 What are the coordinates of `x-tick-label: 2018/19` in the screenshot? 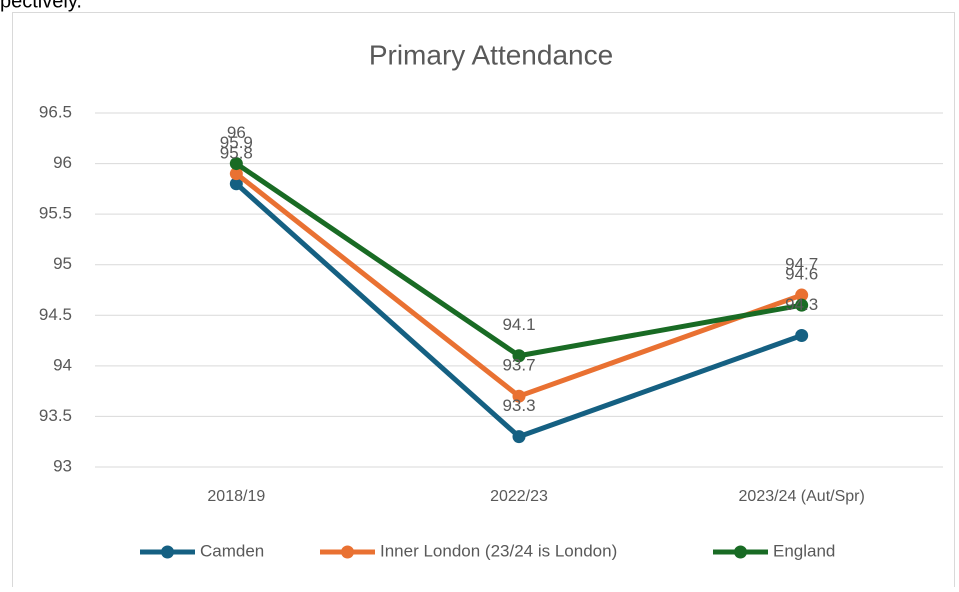 It's located at (236, 496).